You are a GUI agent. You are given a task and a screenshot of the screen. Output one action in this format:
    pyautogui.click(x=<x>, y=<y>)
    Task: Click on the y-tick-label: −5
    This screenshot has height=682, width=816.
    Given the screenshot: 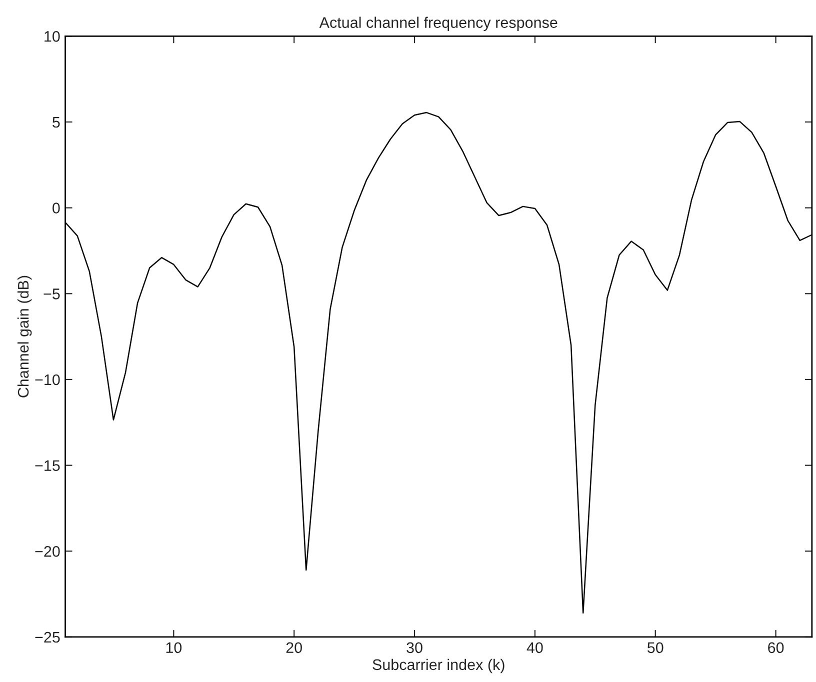 What is the action you would take?
    pyautogui.click(x=52, y=294)
    